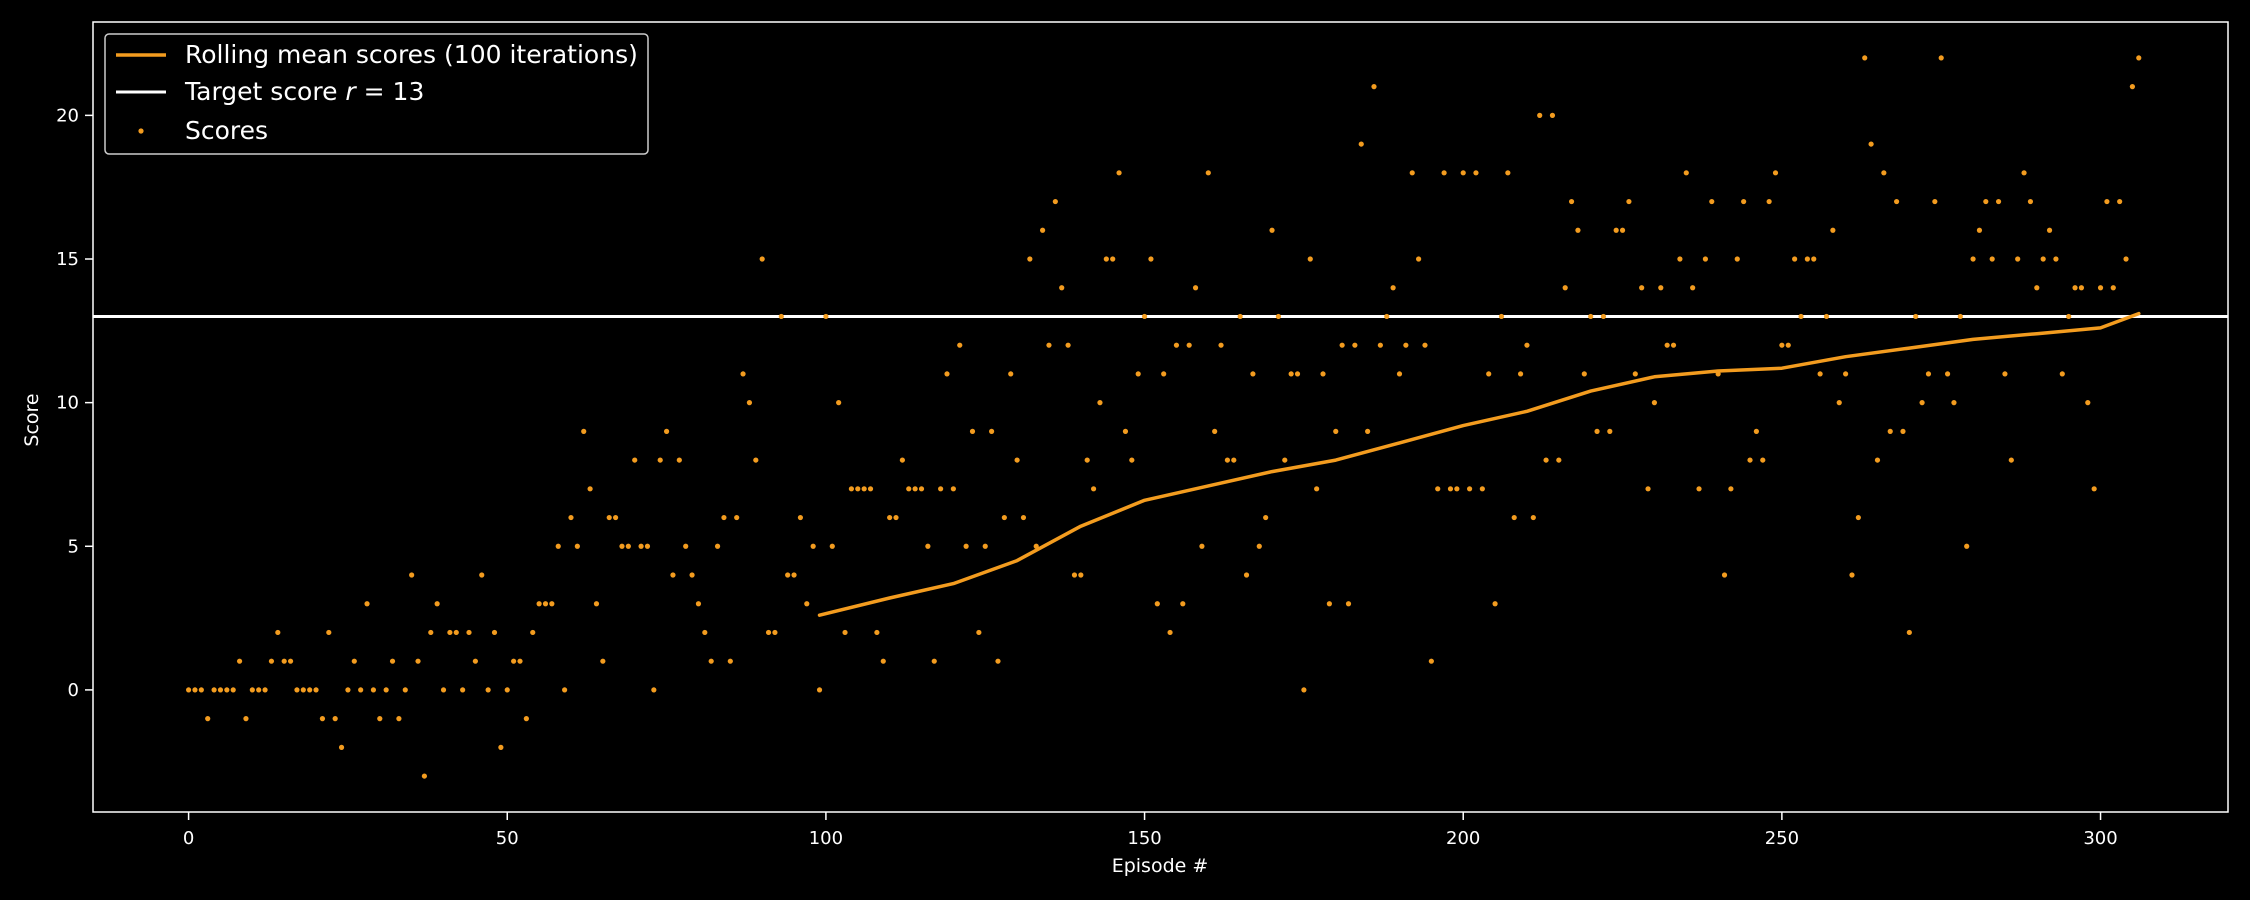 The height and width of the screenshot is (900, 2250). What do you see at coordinates (67, 403) in the screenshot?
I see `y-tick-label: 10` at bounding box center [67, 403].